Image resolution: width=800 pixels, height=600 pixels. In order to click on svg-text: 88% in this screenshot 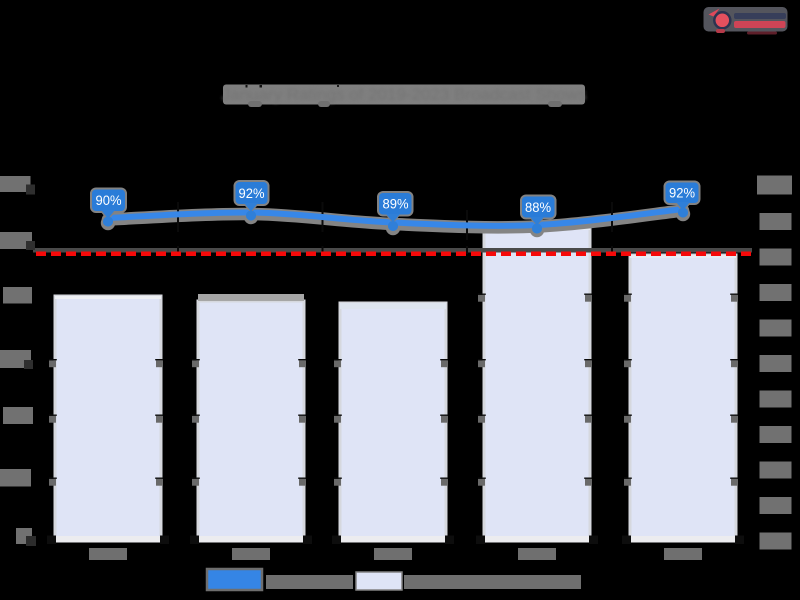, I will do `click(538, 207)`.